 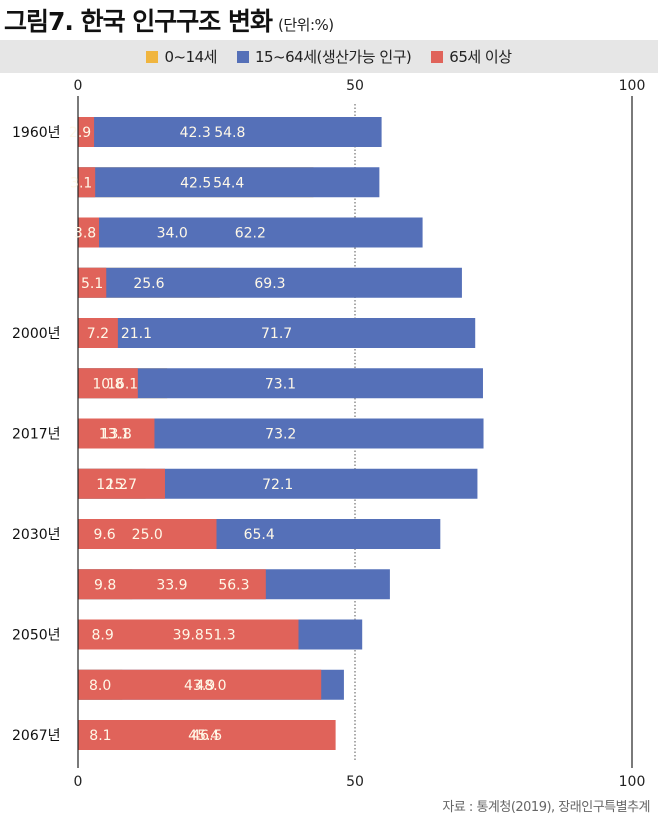 I want to click on category-label: 2000년, so click(x=36, y=334).